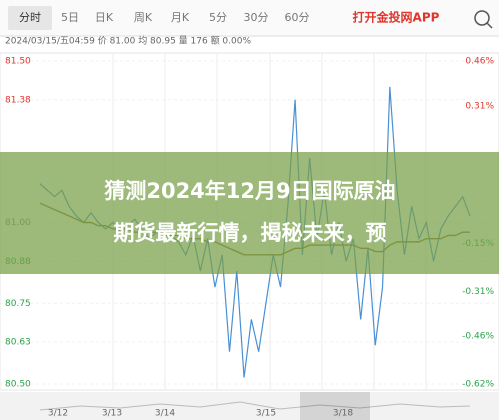 This screenshot has width=499, height=420. Describe the element at coordinates (478, 337) in the screenshot. I see `y2-tick-label: -0.46%` at that location.